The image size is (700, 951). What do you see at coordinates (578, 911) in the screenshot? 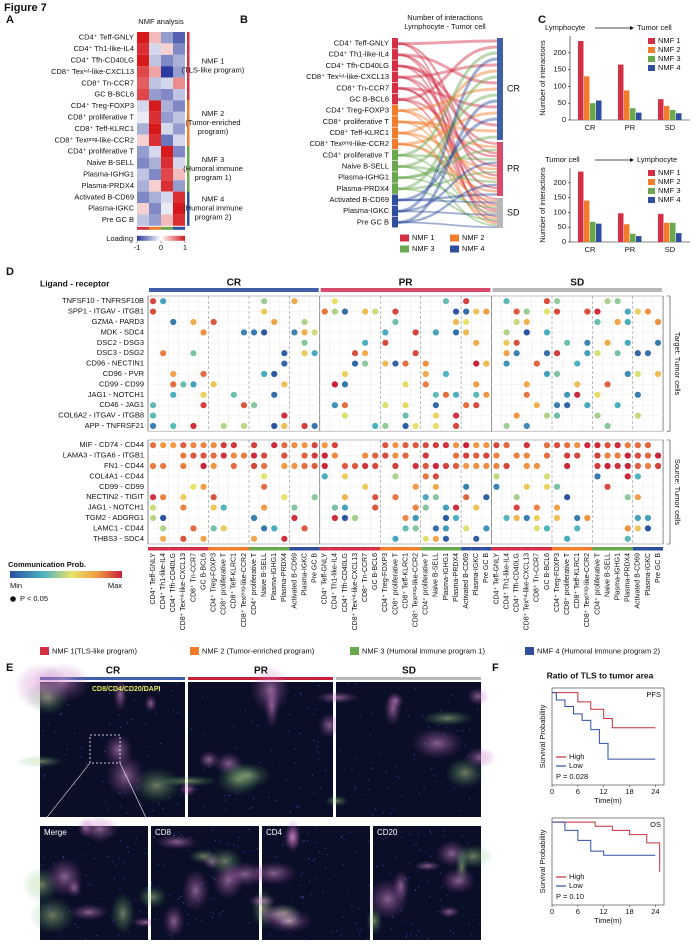
I see `x-tick-label: 6` at bounding box center [578, 911].